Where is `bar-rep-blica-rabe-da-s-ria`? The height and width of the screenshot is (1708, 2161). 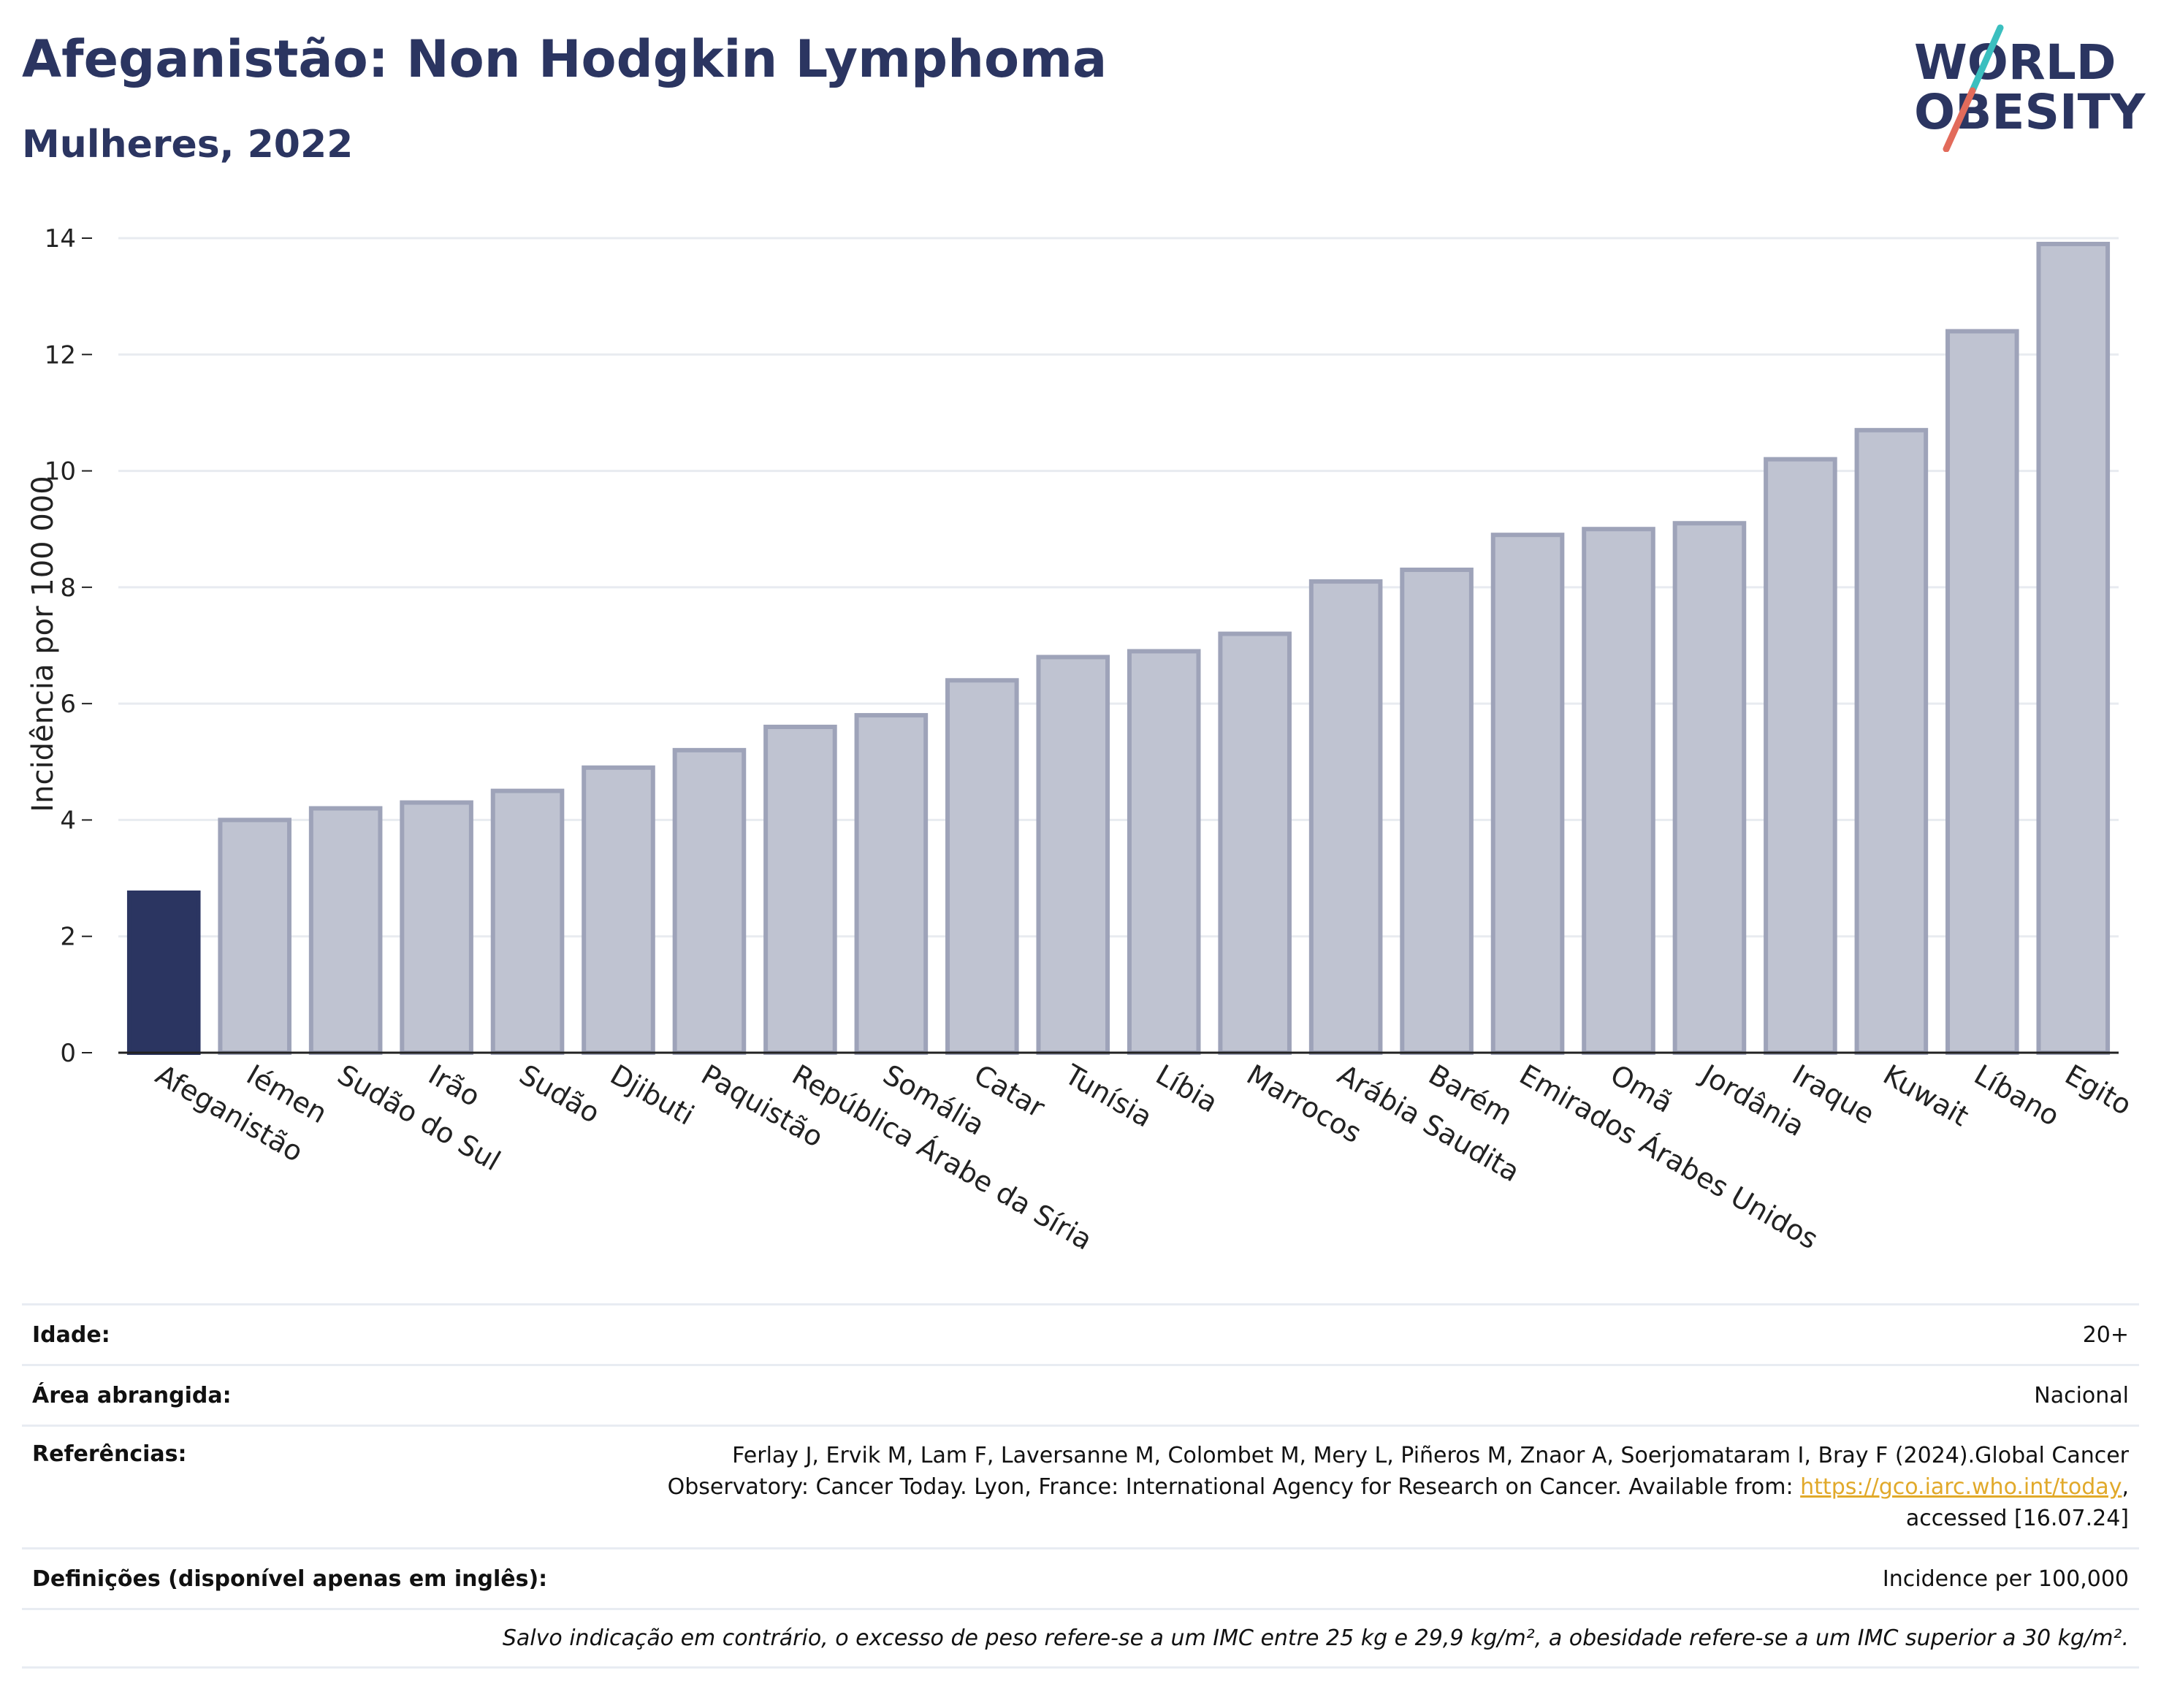 bar-rep-blica-rabe-da-s-ria is located at coordinates (800, 890).